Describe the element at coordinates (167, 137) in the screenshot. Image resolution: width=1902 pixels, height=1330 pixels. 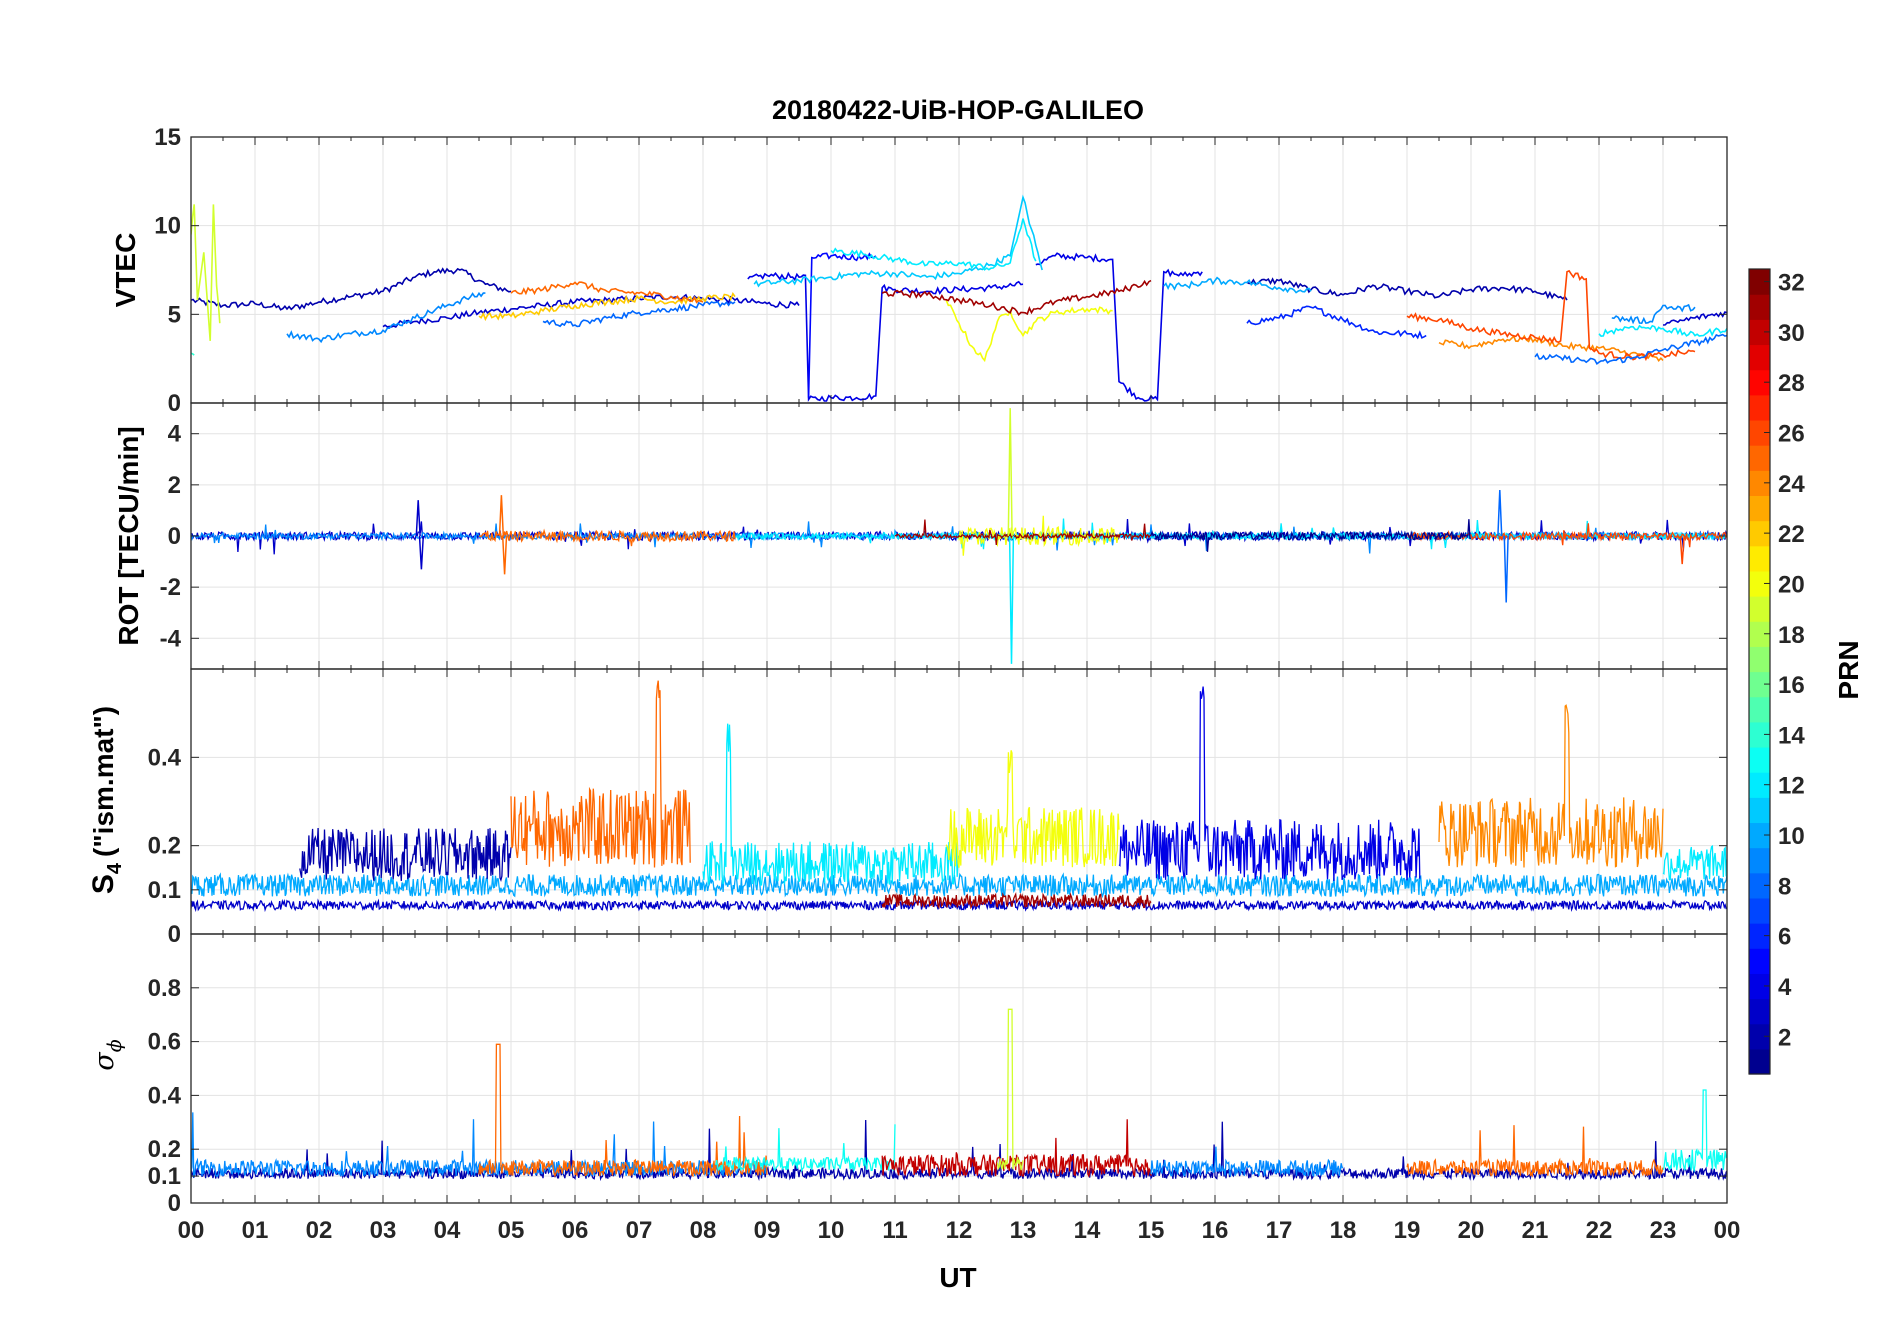
I see `y-tick-label: 15` at that location.